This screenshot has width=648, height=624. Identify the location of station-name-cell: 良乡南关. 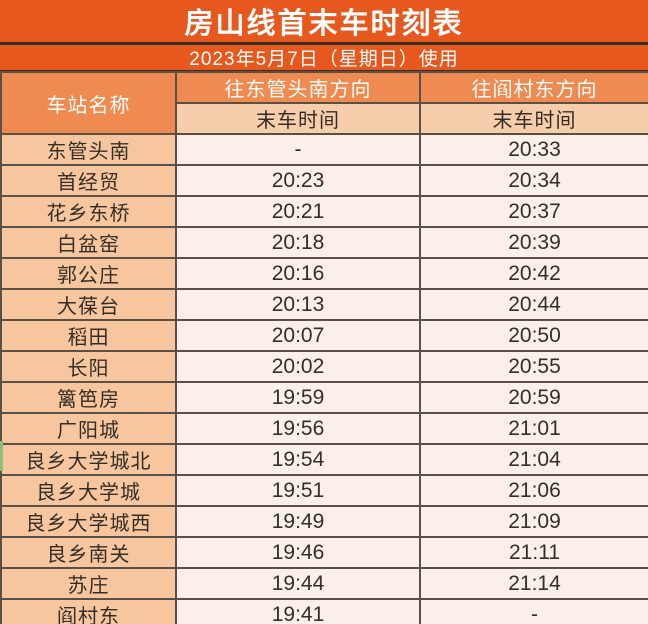
(88, 552).